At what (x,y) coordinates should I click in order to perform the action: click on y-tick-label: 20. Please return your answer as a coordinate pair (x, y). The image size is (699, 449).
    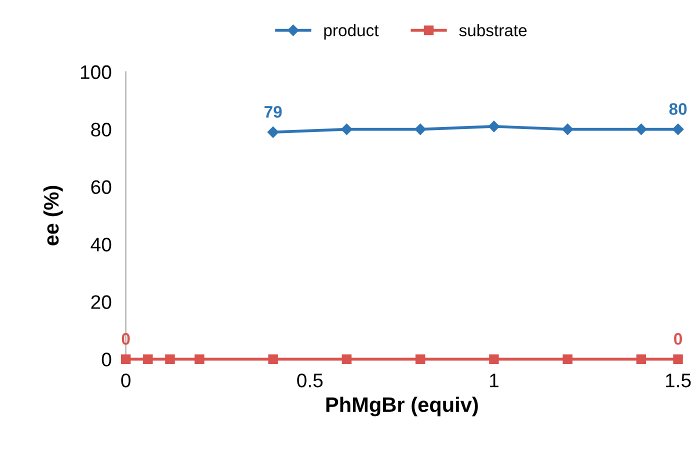
    Looking at the image, I should click on (101, 302).